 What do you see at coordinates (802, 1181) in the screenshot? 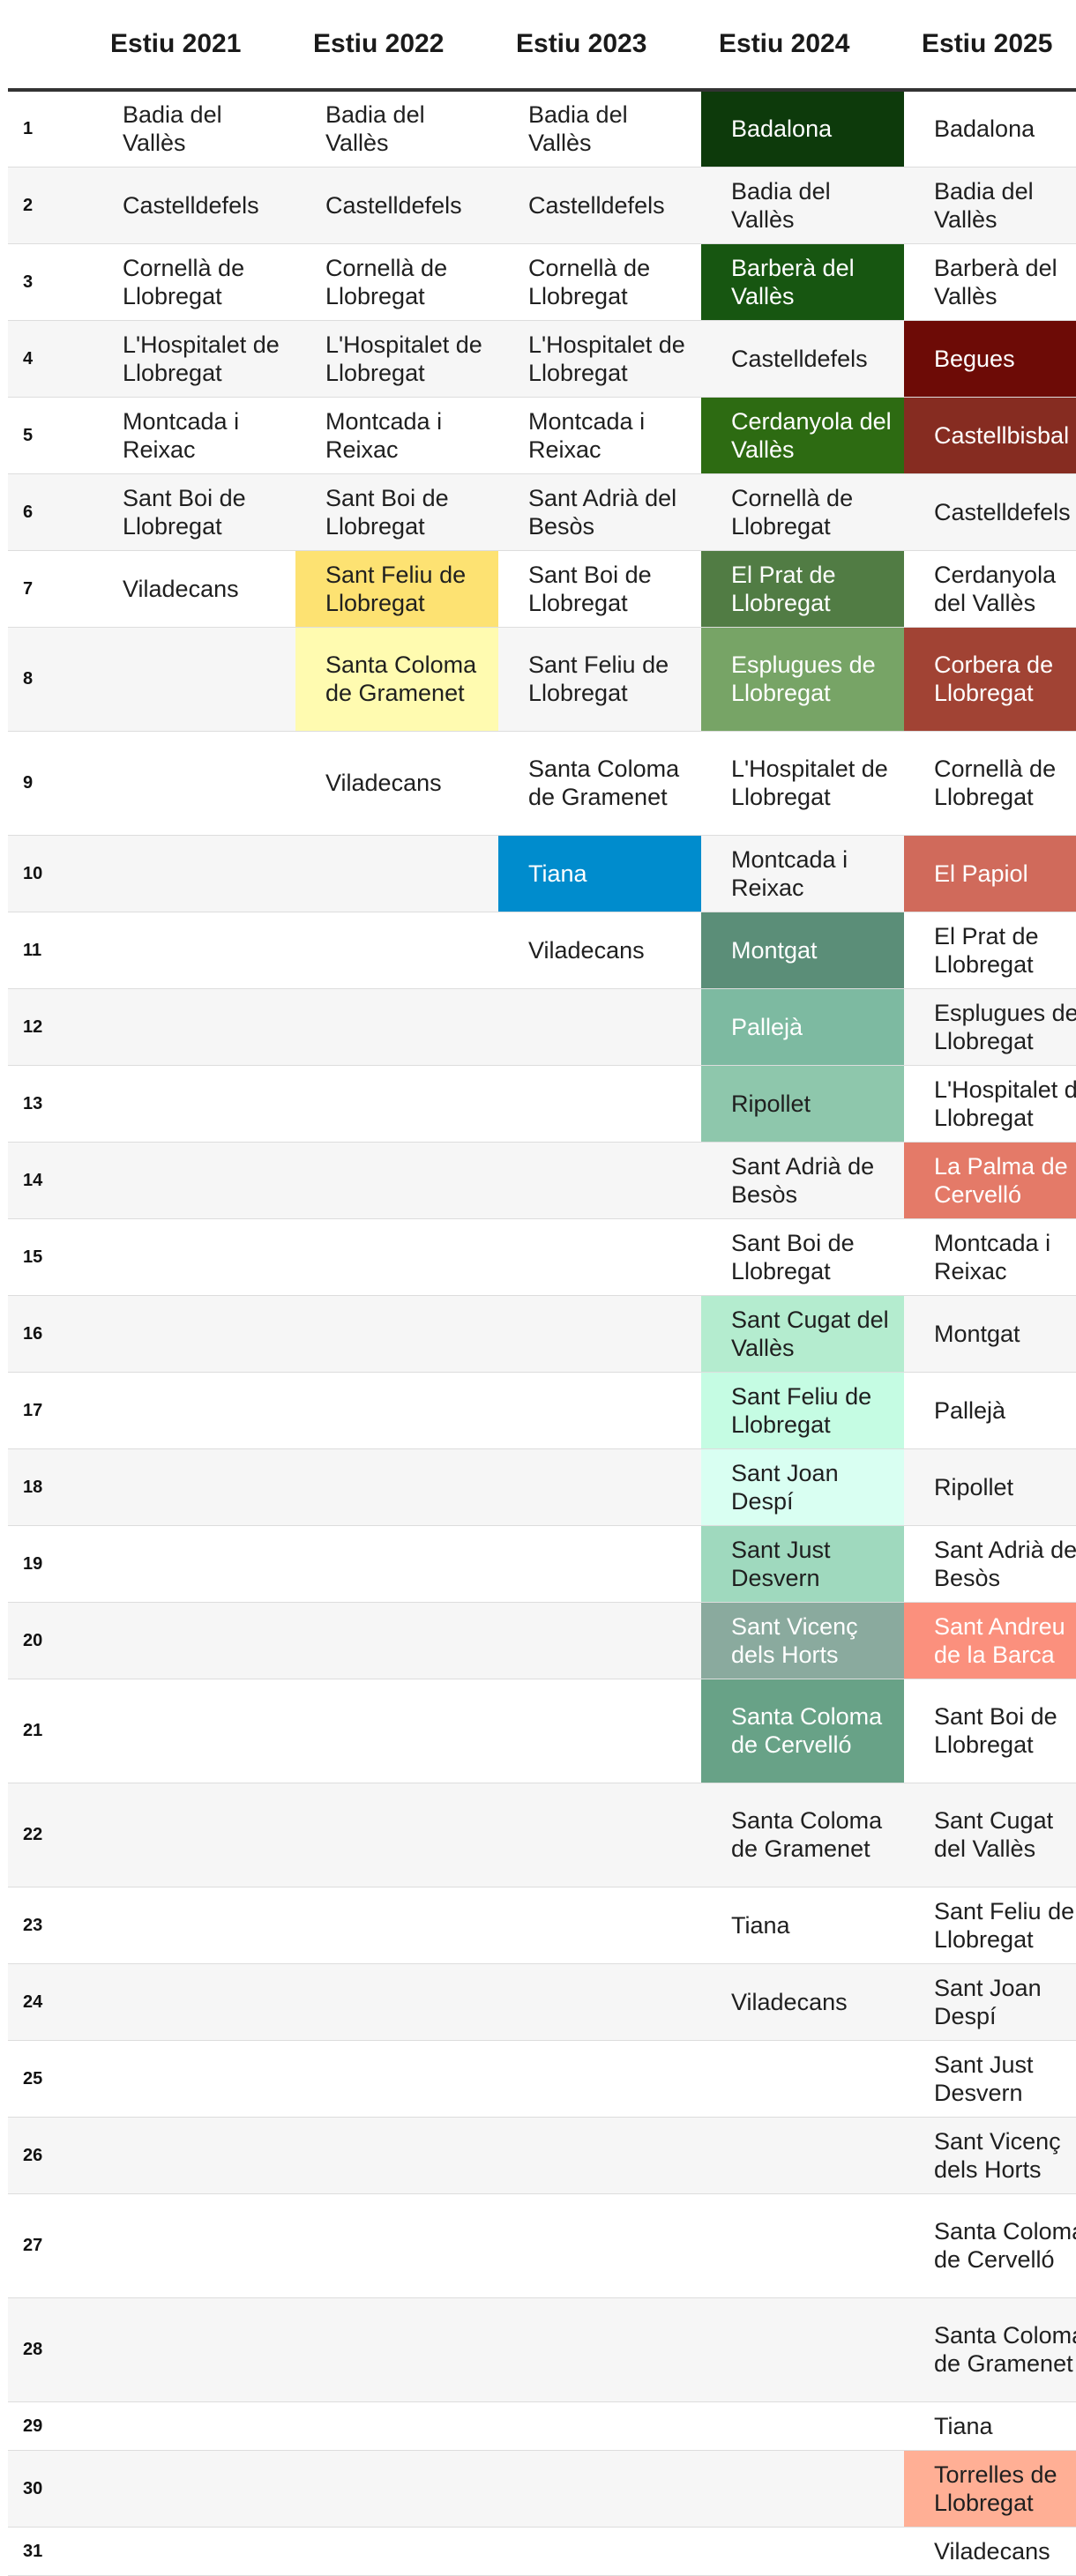
I see `cell-2024: Sant Adrià de Besòs` at bounding box center [802, 1181].